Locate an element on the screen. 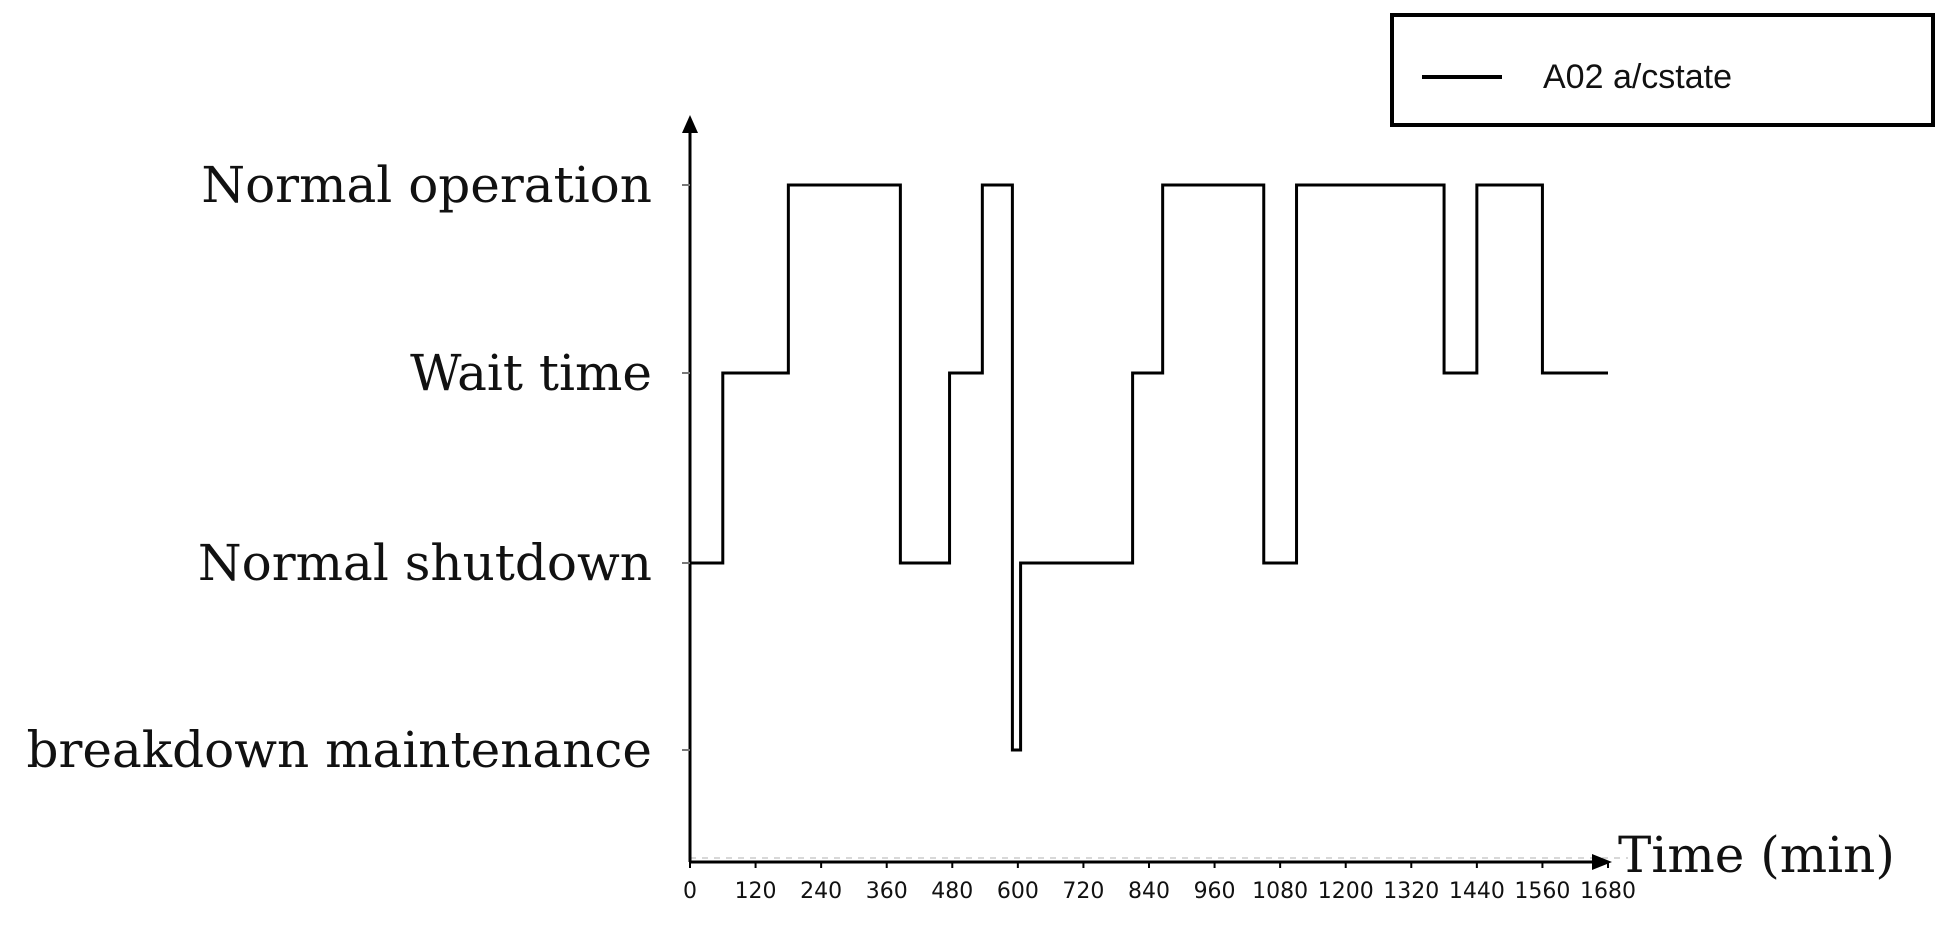 This screenshot has height=939, width=1948. x-tick-label: 1200 is located at coordinates (1346, 891).